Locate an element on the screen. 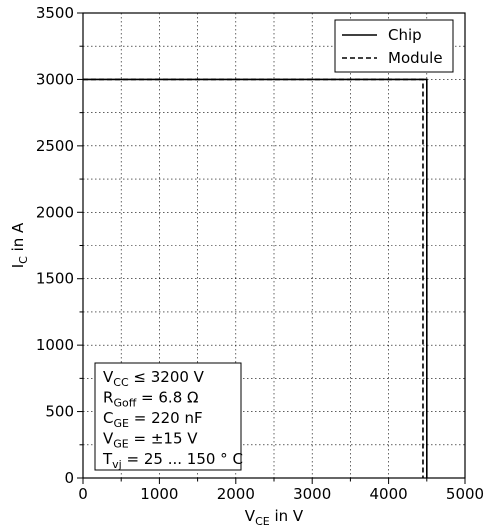  y-tick-label: 3000 is located at coordinates (55, 79).